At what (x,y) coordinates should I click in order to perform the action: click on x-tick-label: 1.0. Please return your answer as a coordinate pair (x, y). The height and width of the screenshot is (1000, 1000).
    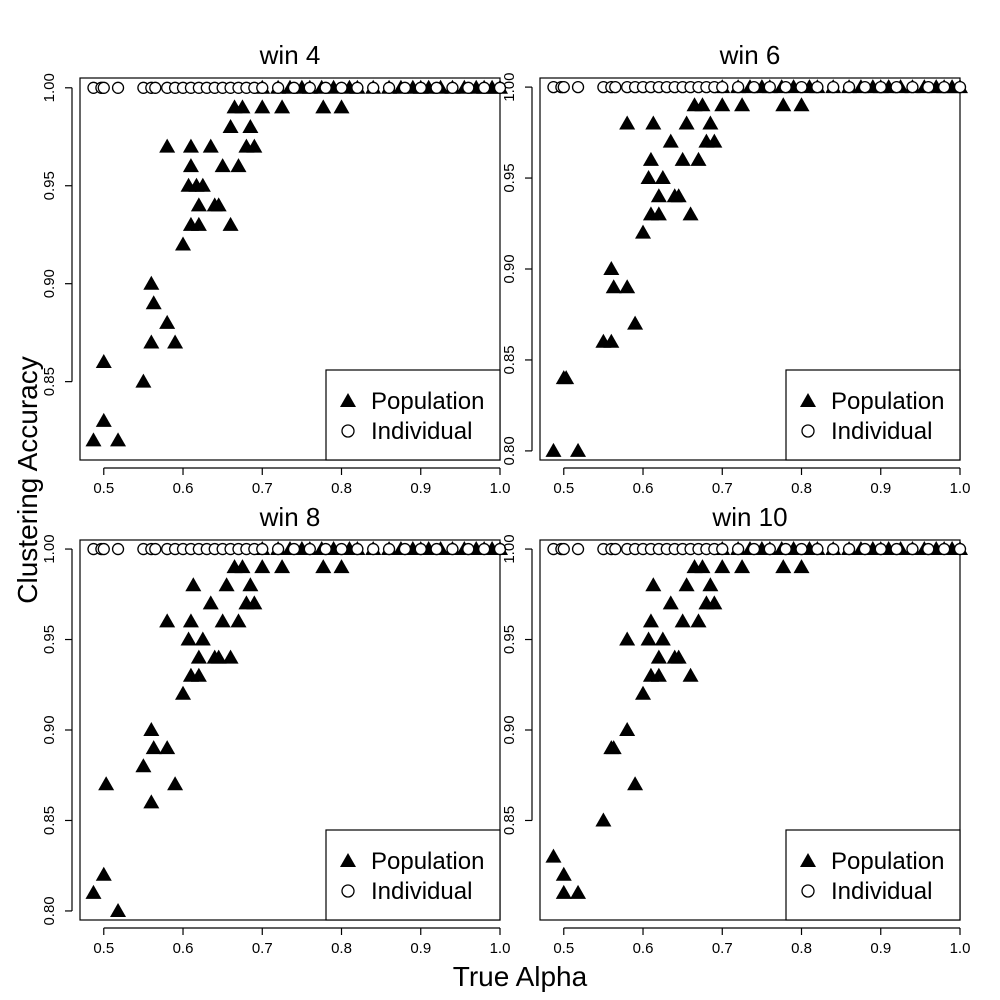
    Looking at the image, I should click on (960, 488).